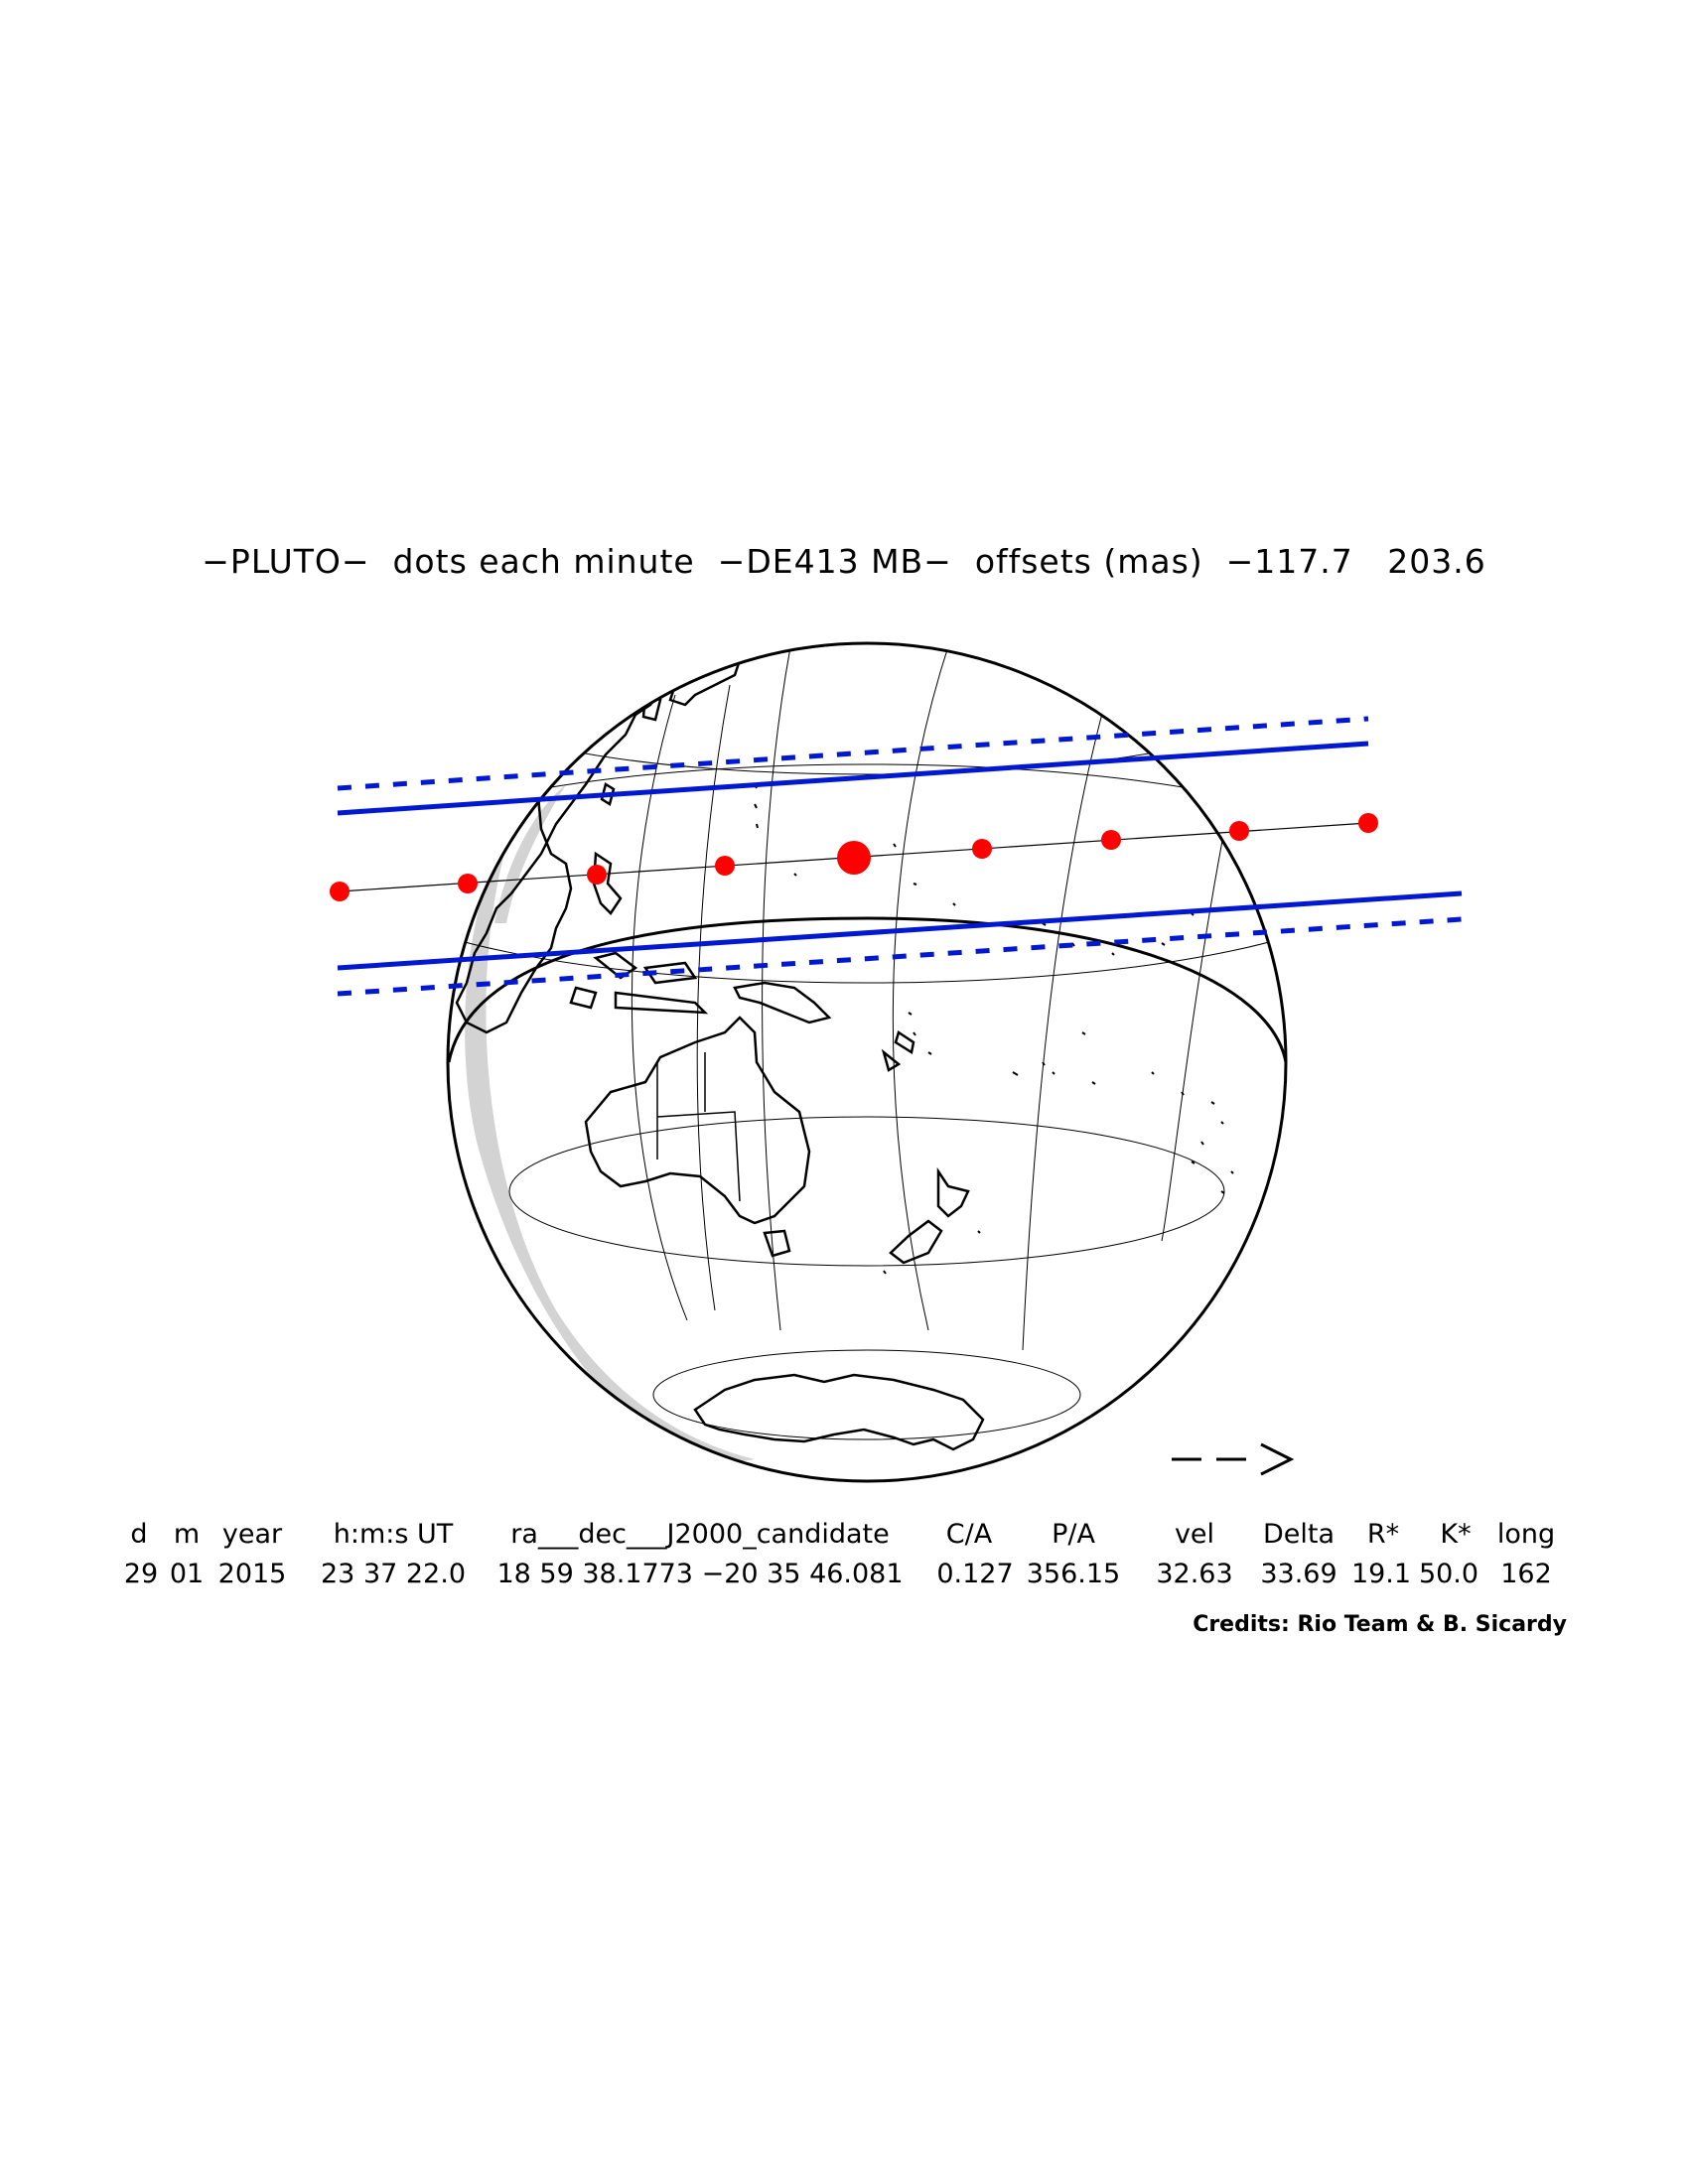 Image resolution: width=1688 pixels, height=2184 pixels. What do you see at coordinates (700, 1574) in the screenshot?
I see `value-coordinates: 18 59 38.1773 −20 35 46.081` at bounding box center [700, 1574].